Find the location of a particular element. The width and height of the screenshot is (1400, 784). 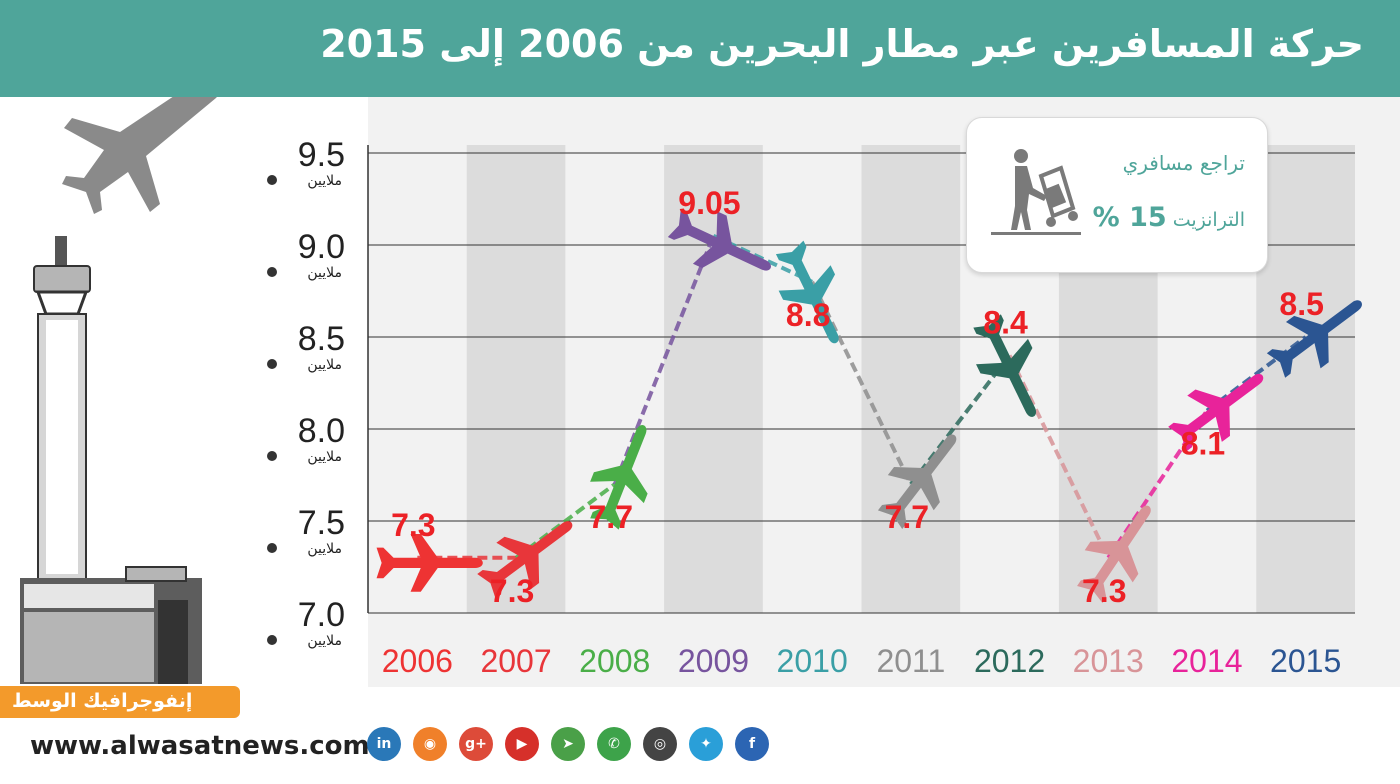

data-value-label: 9.05 is located at coordinates (709, 203).